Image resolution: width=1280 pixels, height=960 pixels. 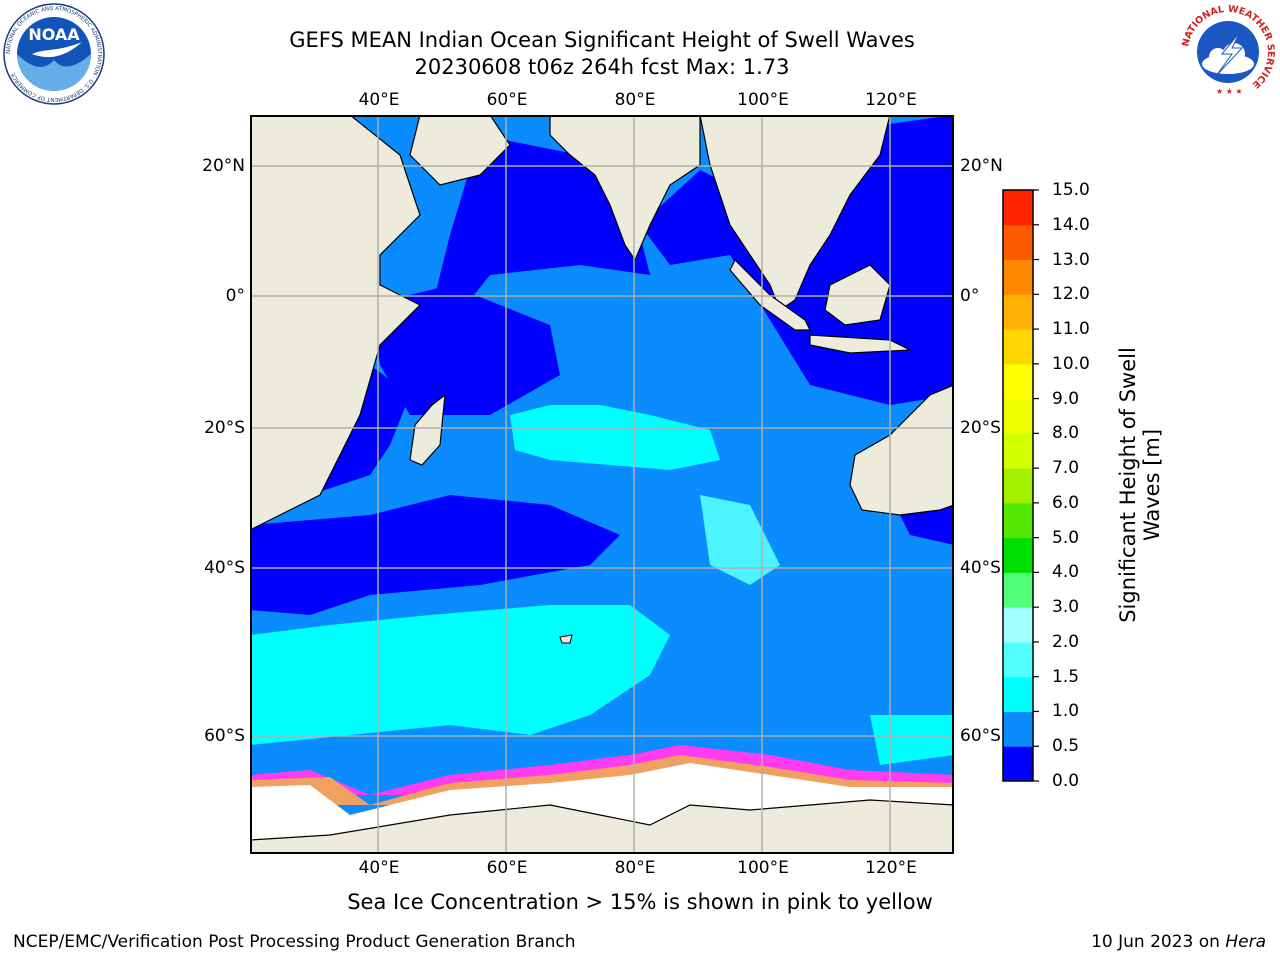 I want to click on colorbar-tick-label: 13.0, so click(x=1071, y=259).